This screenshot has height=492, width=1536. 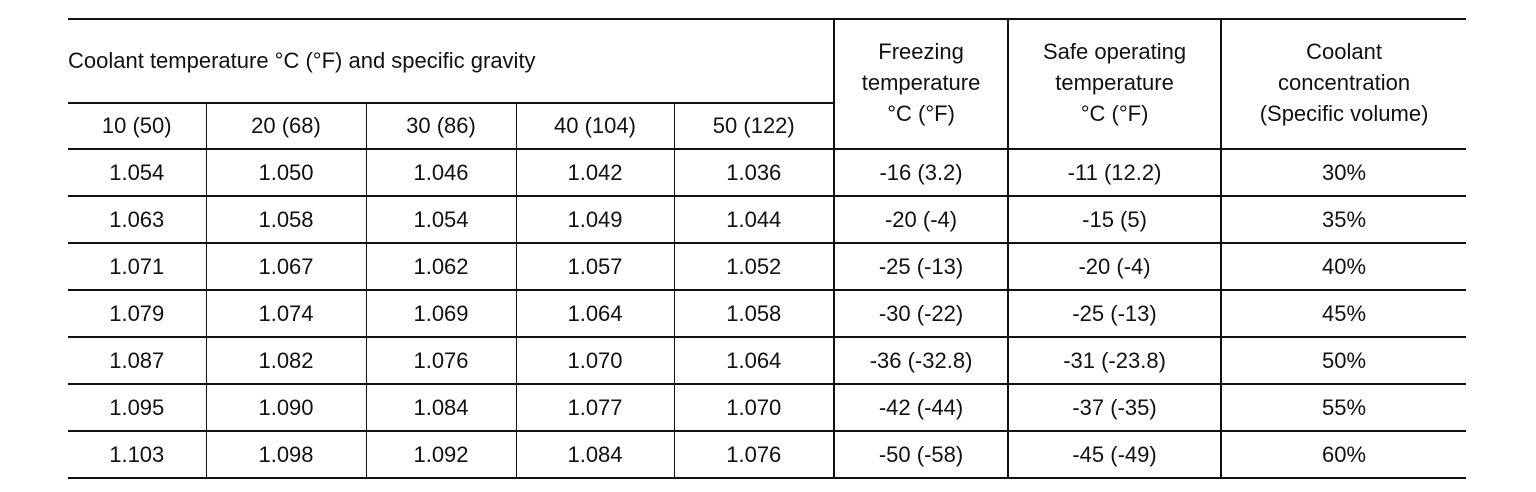 I want to click on freezing-temperature-header: Freezing temperature °C (°F), so click(x=921, y=84).